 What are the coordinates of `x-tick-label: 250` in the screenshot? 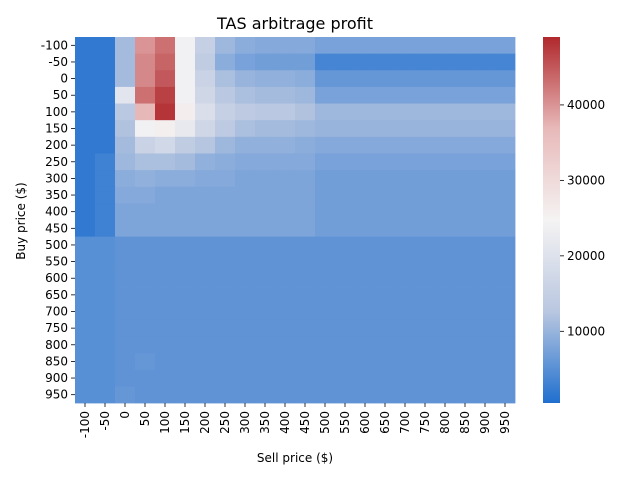 It's located at (225, 422).